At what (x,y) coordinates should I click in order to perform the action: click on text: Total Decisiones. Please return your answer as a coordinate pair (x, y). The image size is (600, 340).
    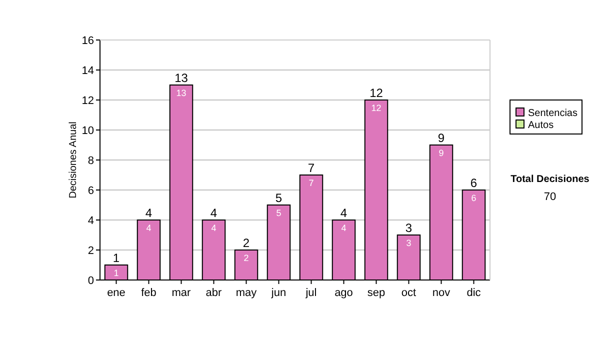
    Looking at the image, I should click on (550, 179).